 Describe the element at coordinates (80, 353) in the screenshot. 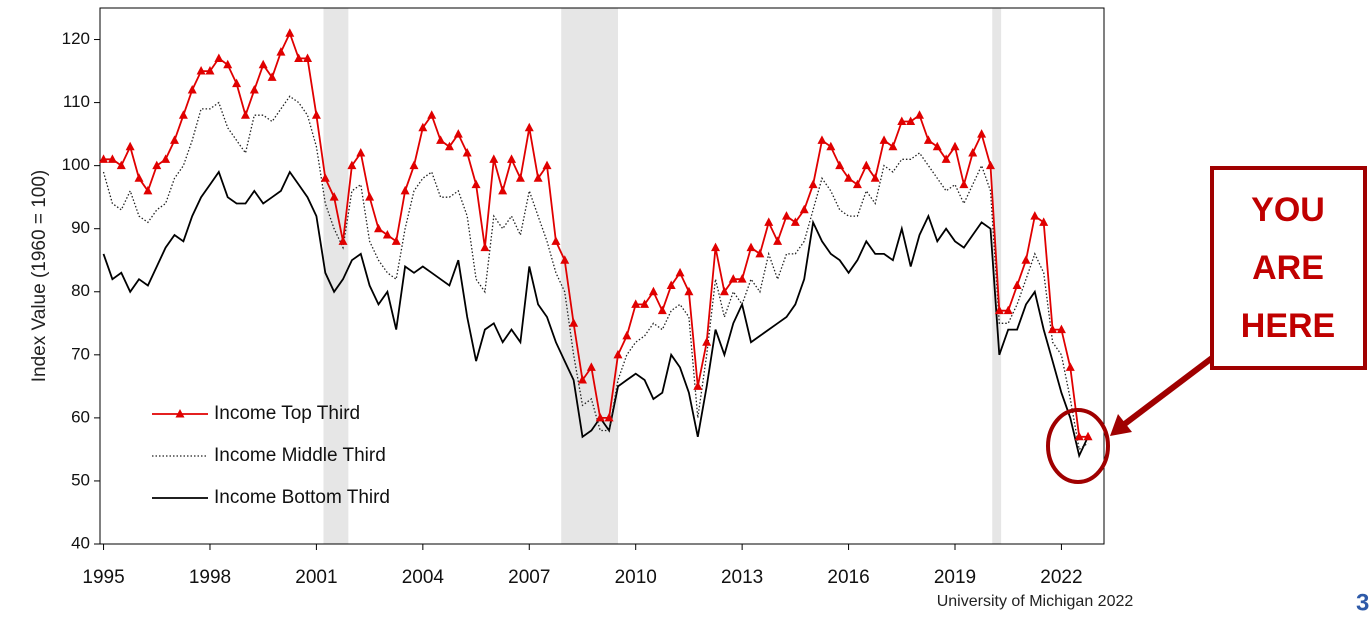

I see `y-tick-label: 70` at that location.